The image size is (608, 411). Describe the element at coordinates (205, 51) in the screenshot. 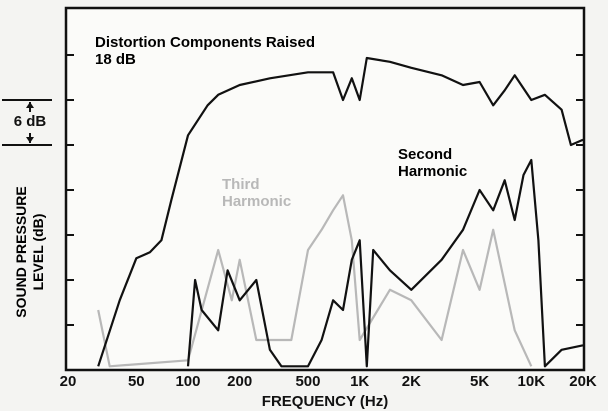

I see `annotation: Distortion Components Raised 18 dB` at that location.